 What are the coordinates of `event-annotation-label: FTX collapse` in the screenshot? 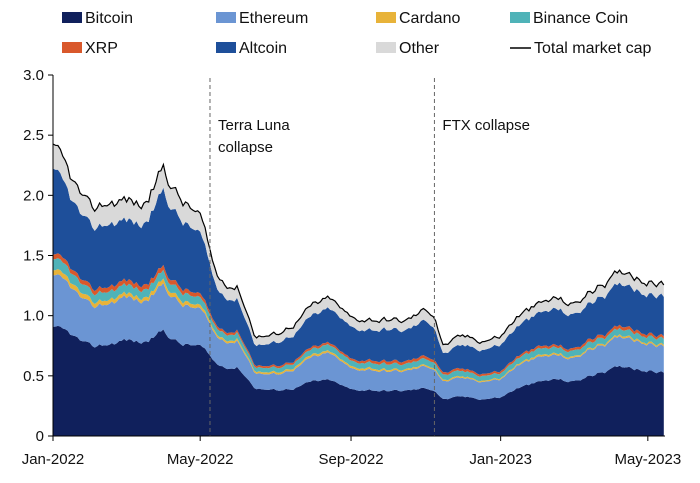 It's located at (486, 125).